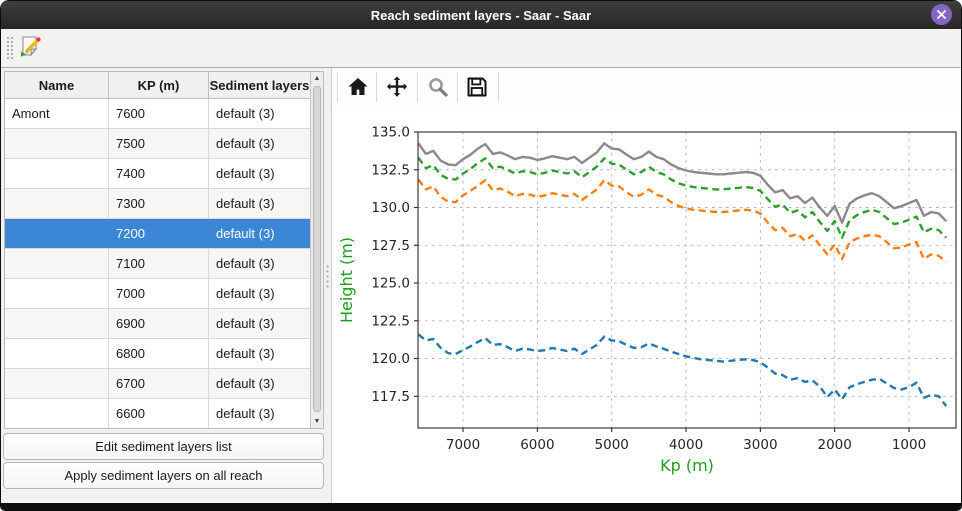 The height and width of the screenshot is (511, 962). I want to click on table-row: 6700 default (3), so click(157, 384).